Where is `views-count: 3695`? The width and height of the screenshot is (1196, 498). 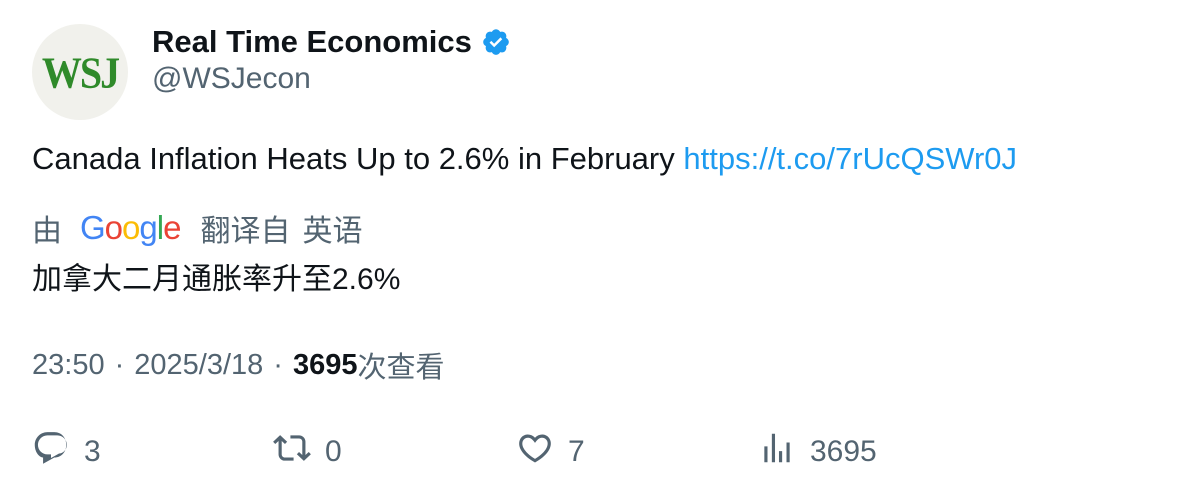
views-count: 3695 is located at coordinates (325, 364).